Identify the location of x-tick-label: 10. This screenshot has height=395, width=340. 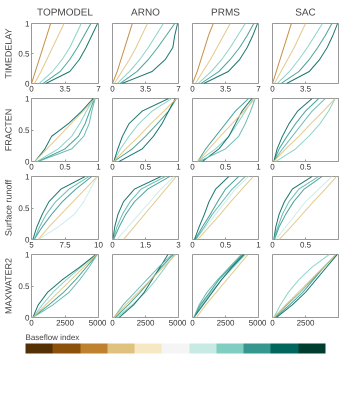
(99, 245).